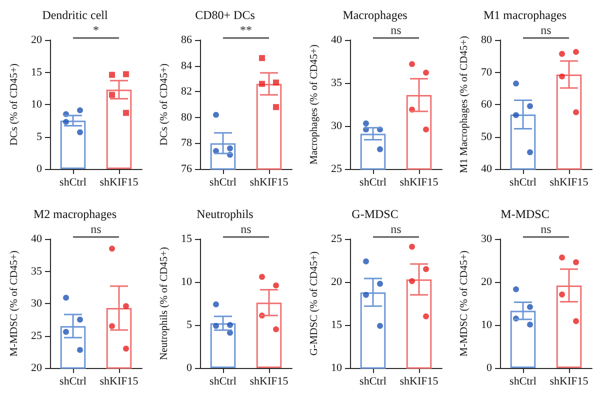  I want to click on chart-title: G-MDSC, so click(375, 214).